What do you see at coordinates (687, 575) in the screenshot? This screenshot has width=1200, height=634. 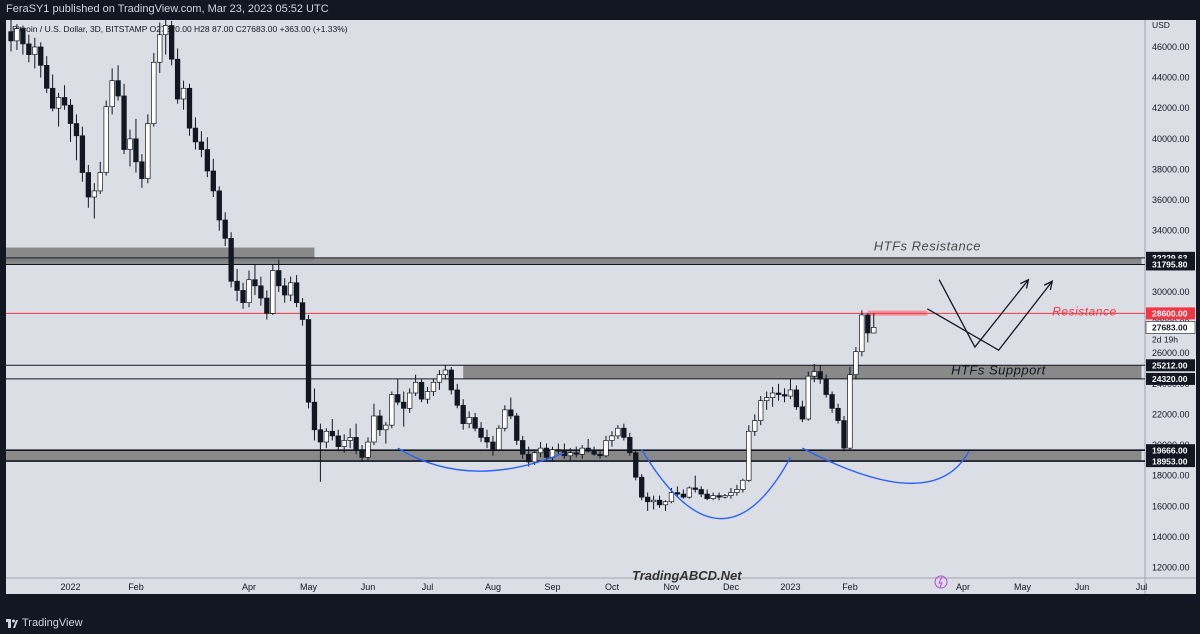 I see `watermark-text: TradingABCD.Net` at bounding box center [687, 575].